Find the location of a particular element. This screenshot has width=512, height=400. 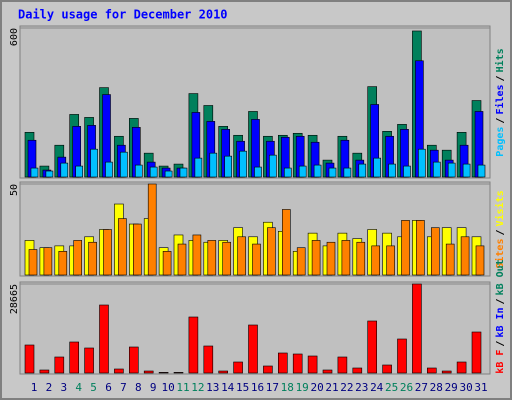

legend: Sites / Visits is located at coordinates (500, 229).